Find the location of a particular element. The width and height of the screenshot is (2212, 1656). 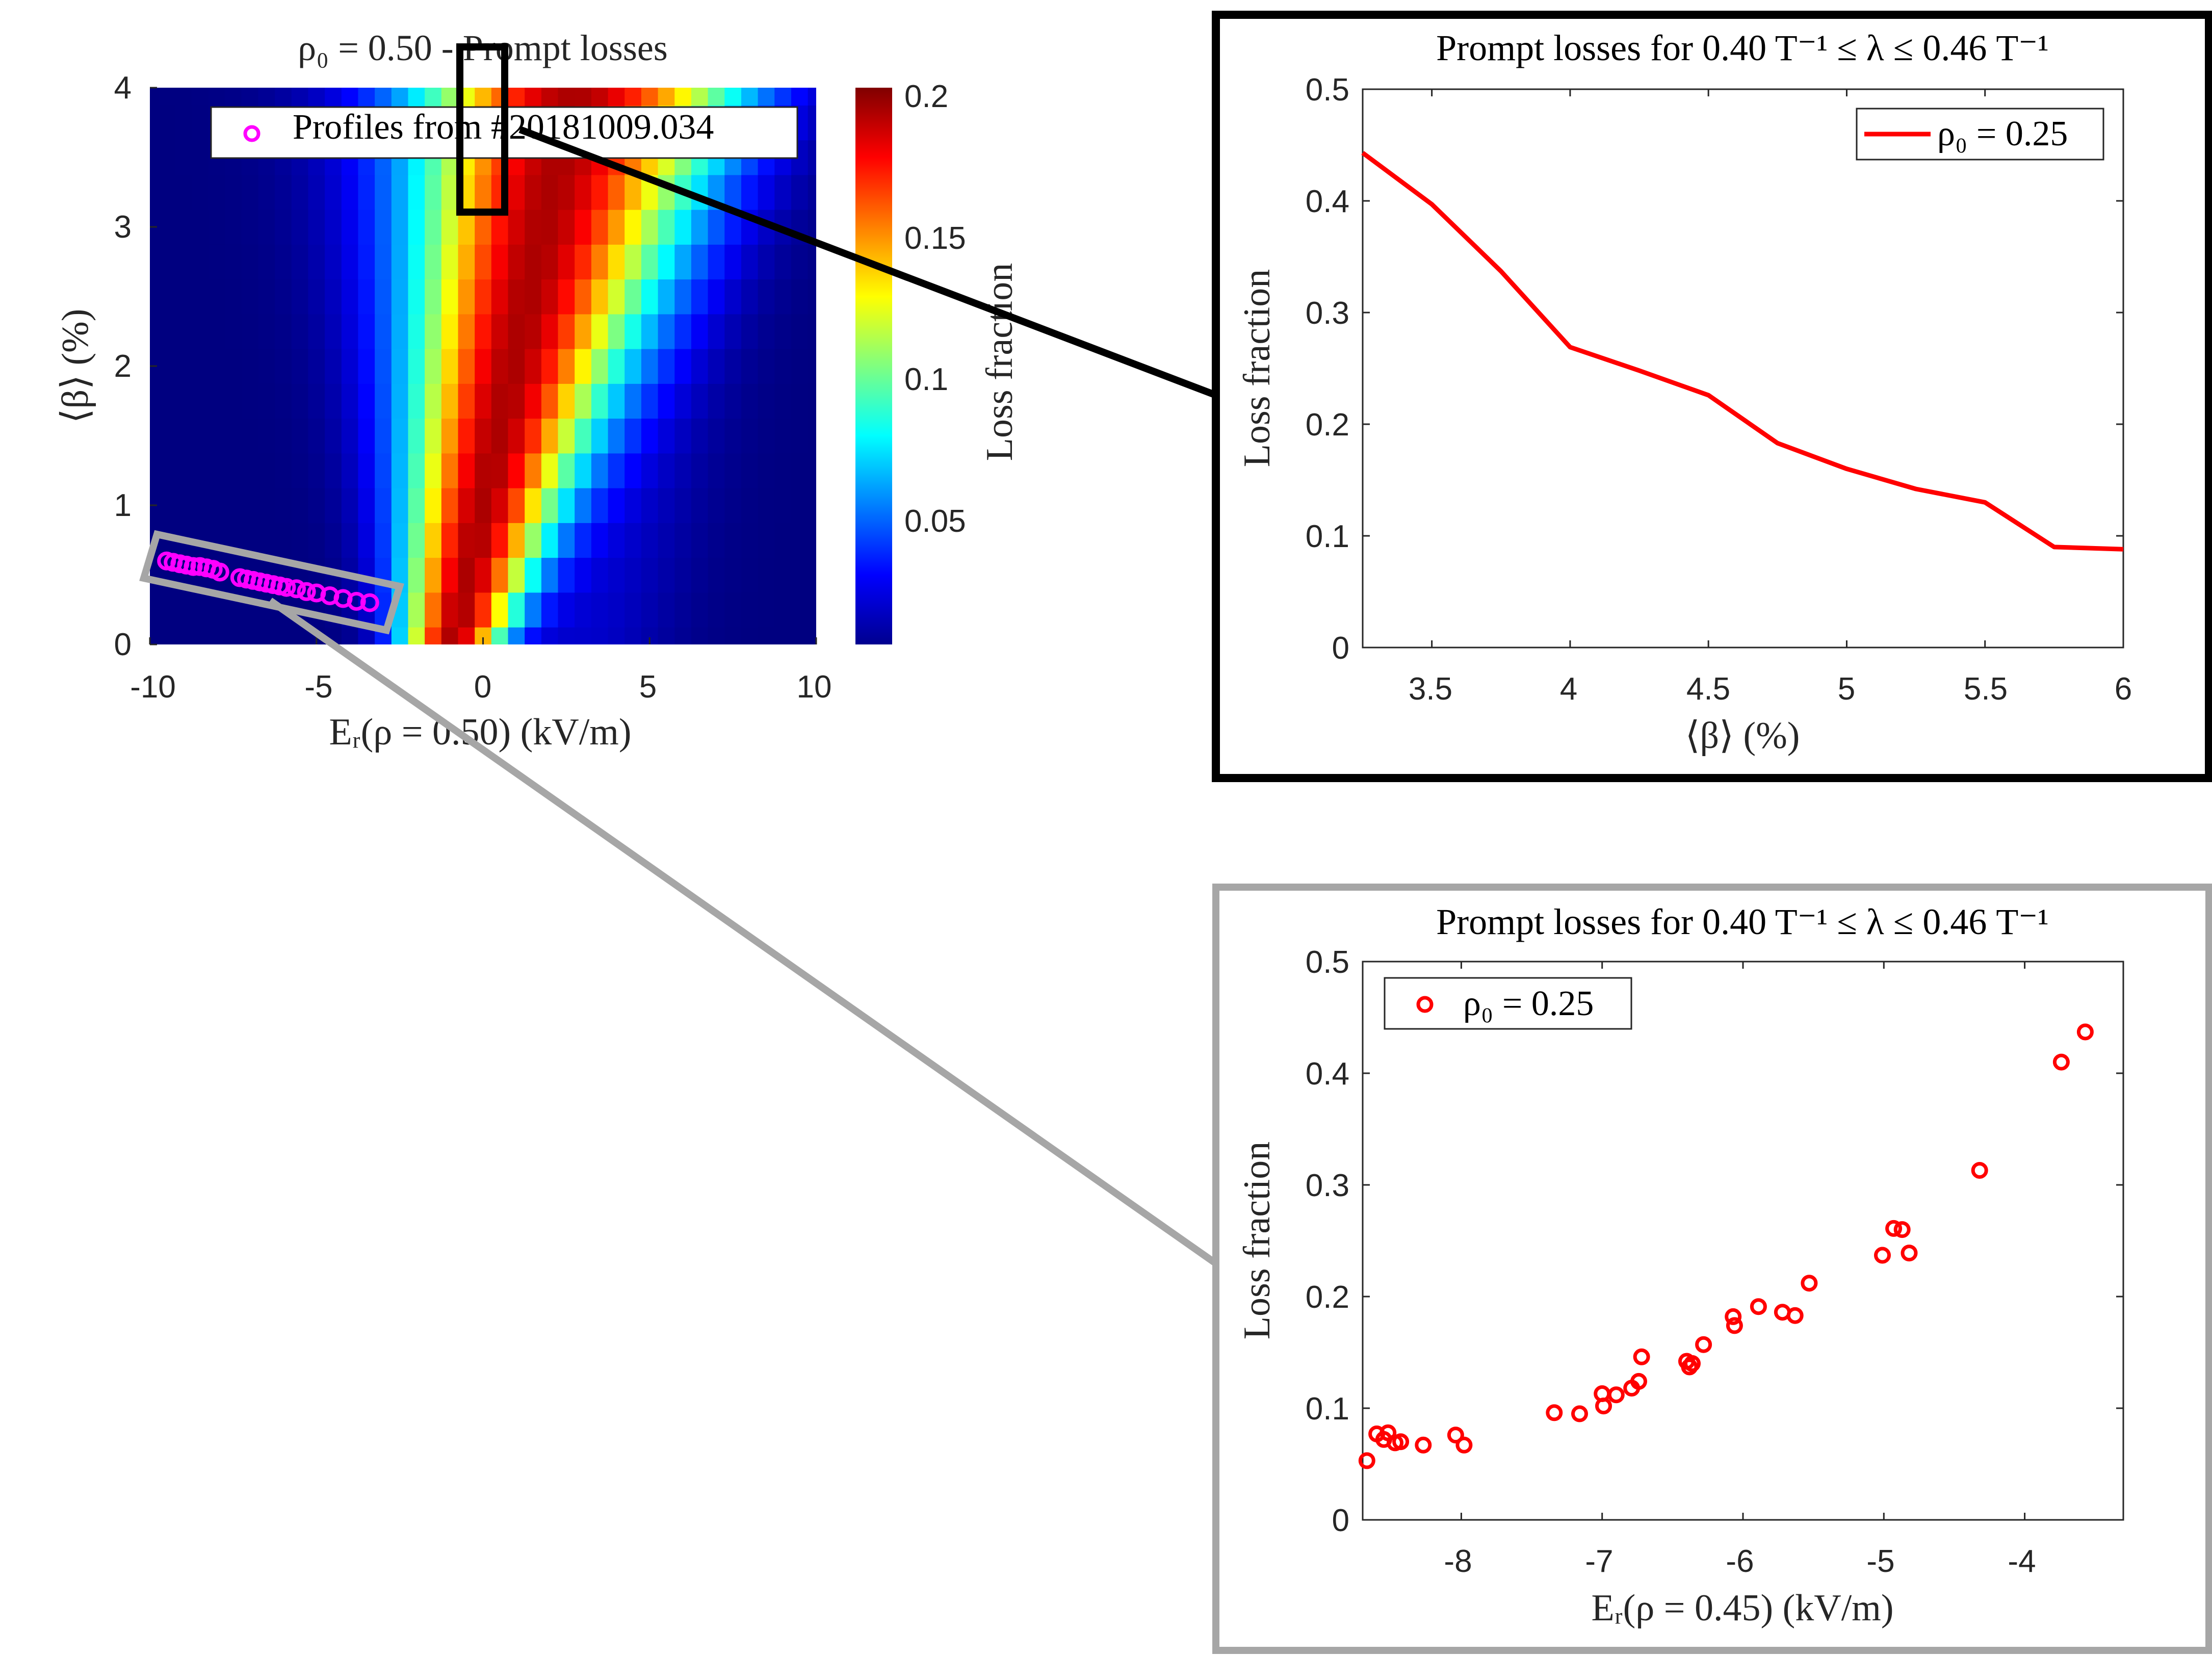

heatmap-x-tick-label: 5 is located at coordinates (648, 687).